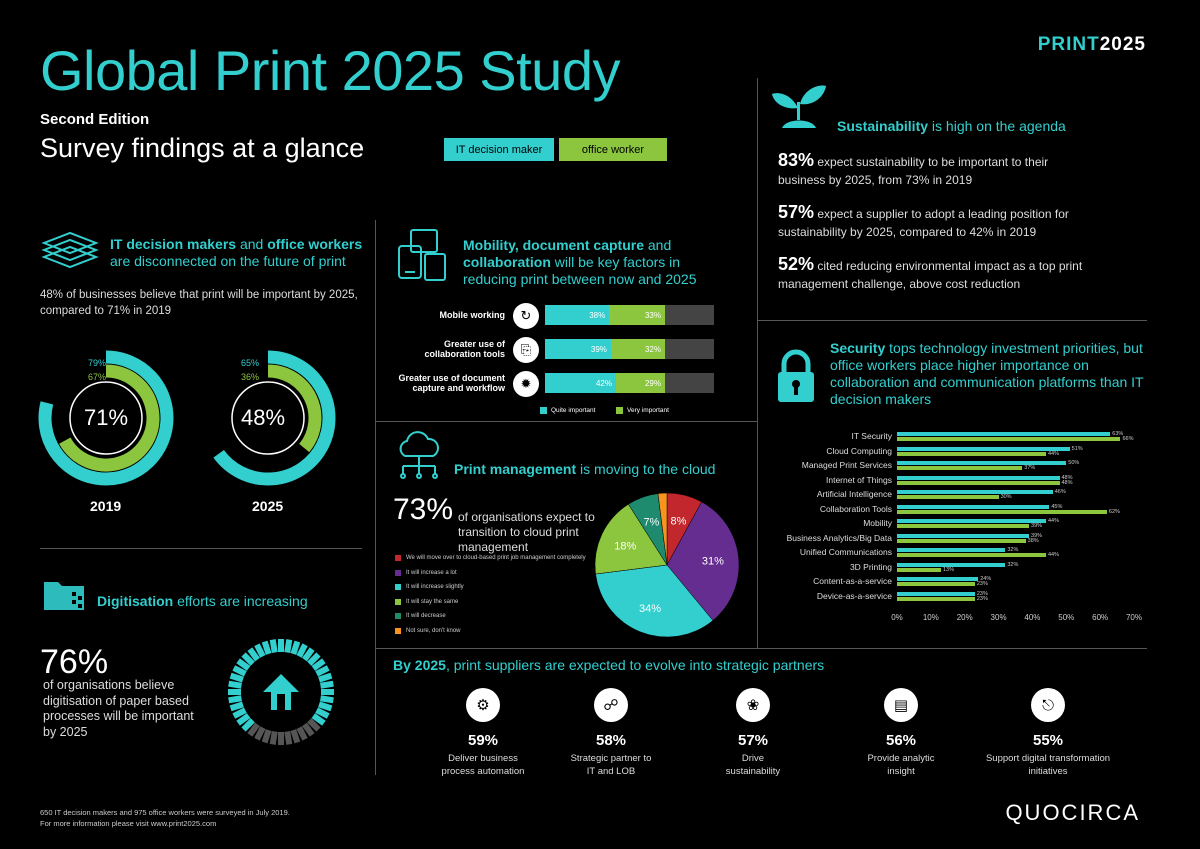 This screenshot has width=1200, height=849. What do you see at coordinates (228, 261) in the screenshot?
I see `heading-text: are disconnected on the future of print` at bounding box center [228, 261].